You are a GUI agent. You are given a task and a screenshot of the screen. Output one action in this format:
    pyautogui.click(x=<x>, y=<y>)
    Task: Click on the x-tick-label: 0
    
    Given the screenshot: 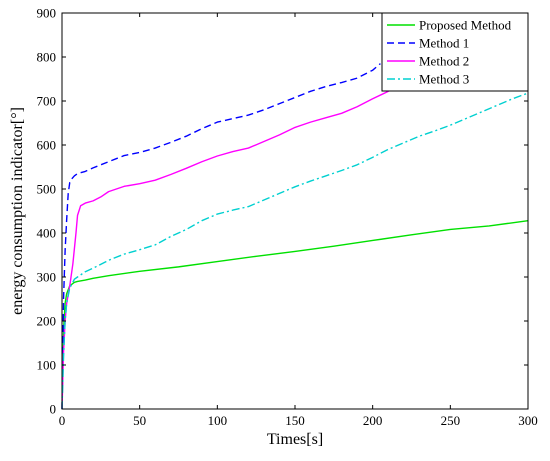 What is the action you would take?
    pyautogui.click(x=62, y=420)
    